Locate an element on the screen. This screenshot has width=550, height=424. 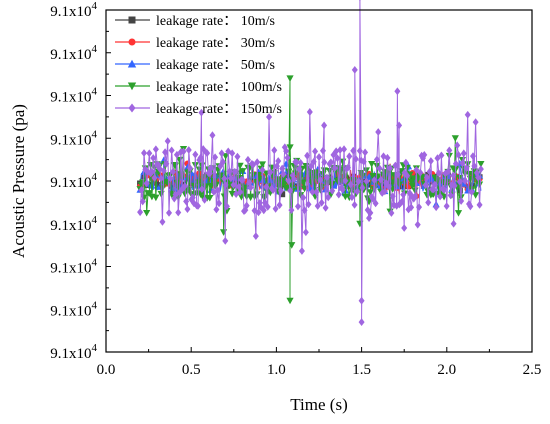
x-tick-label: 2.0 is located at coordinates (446, 370).